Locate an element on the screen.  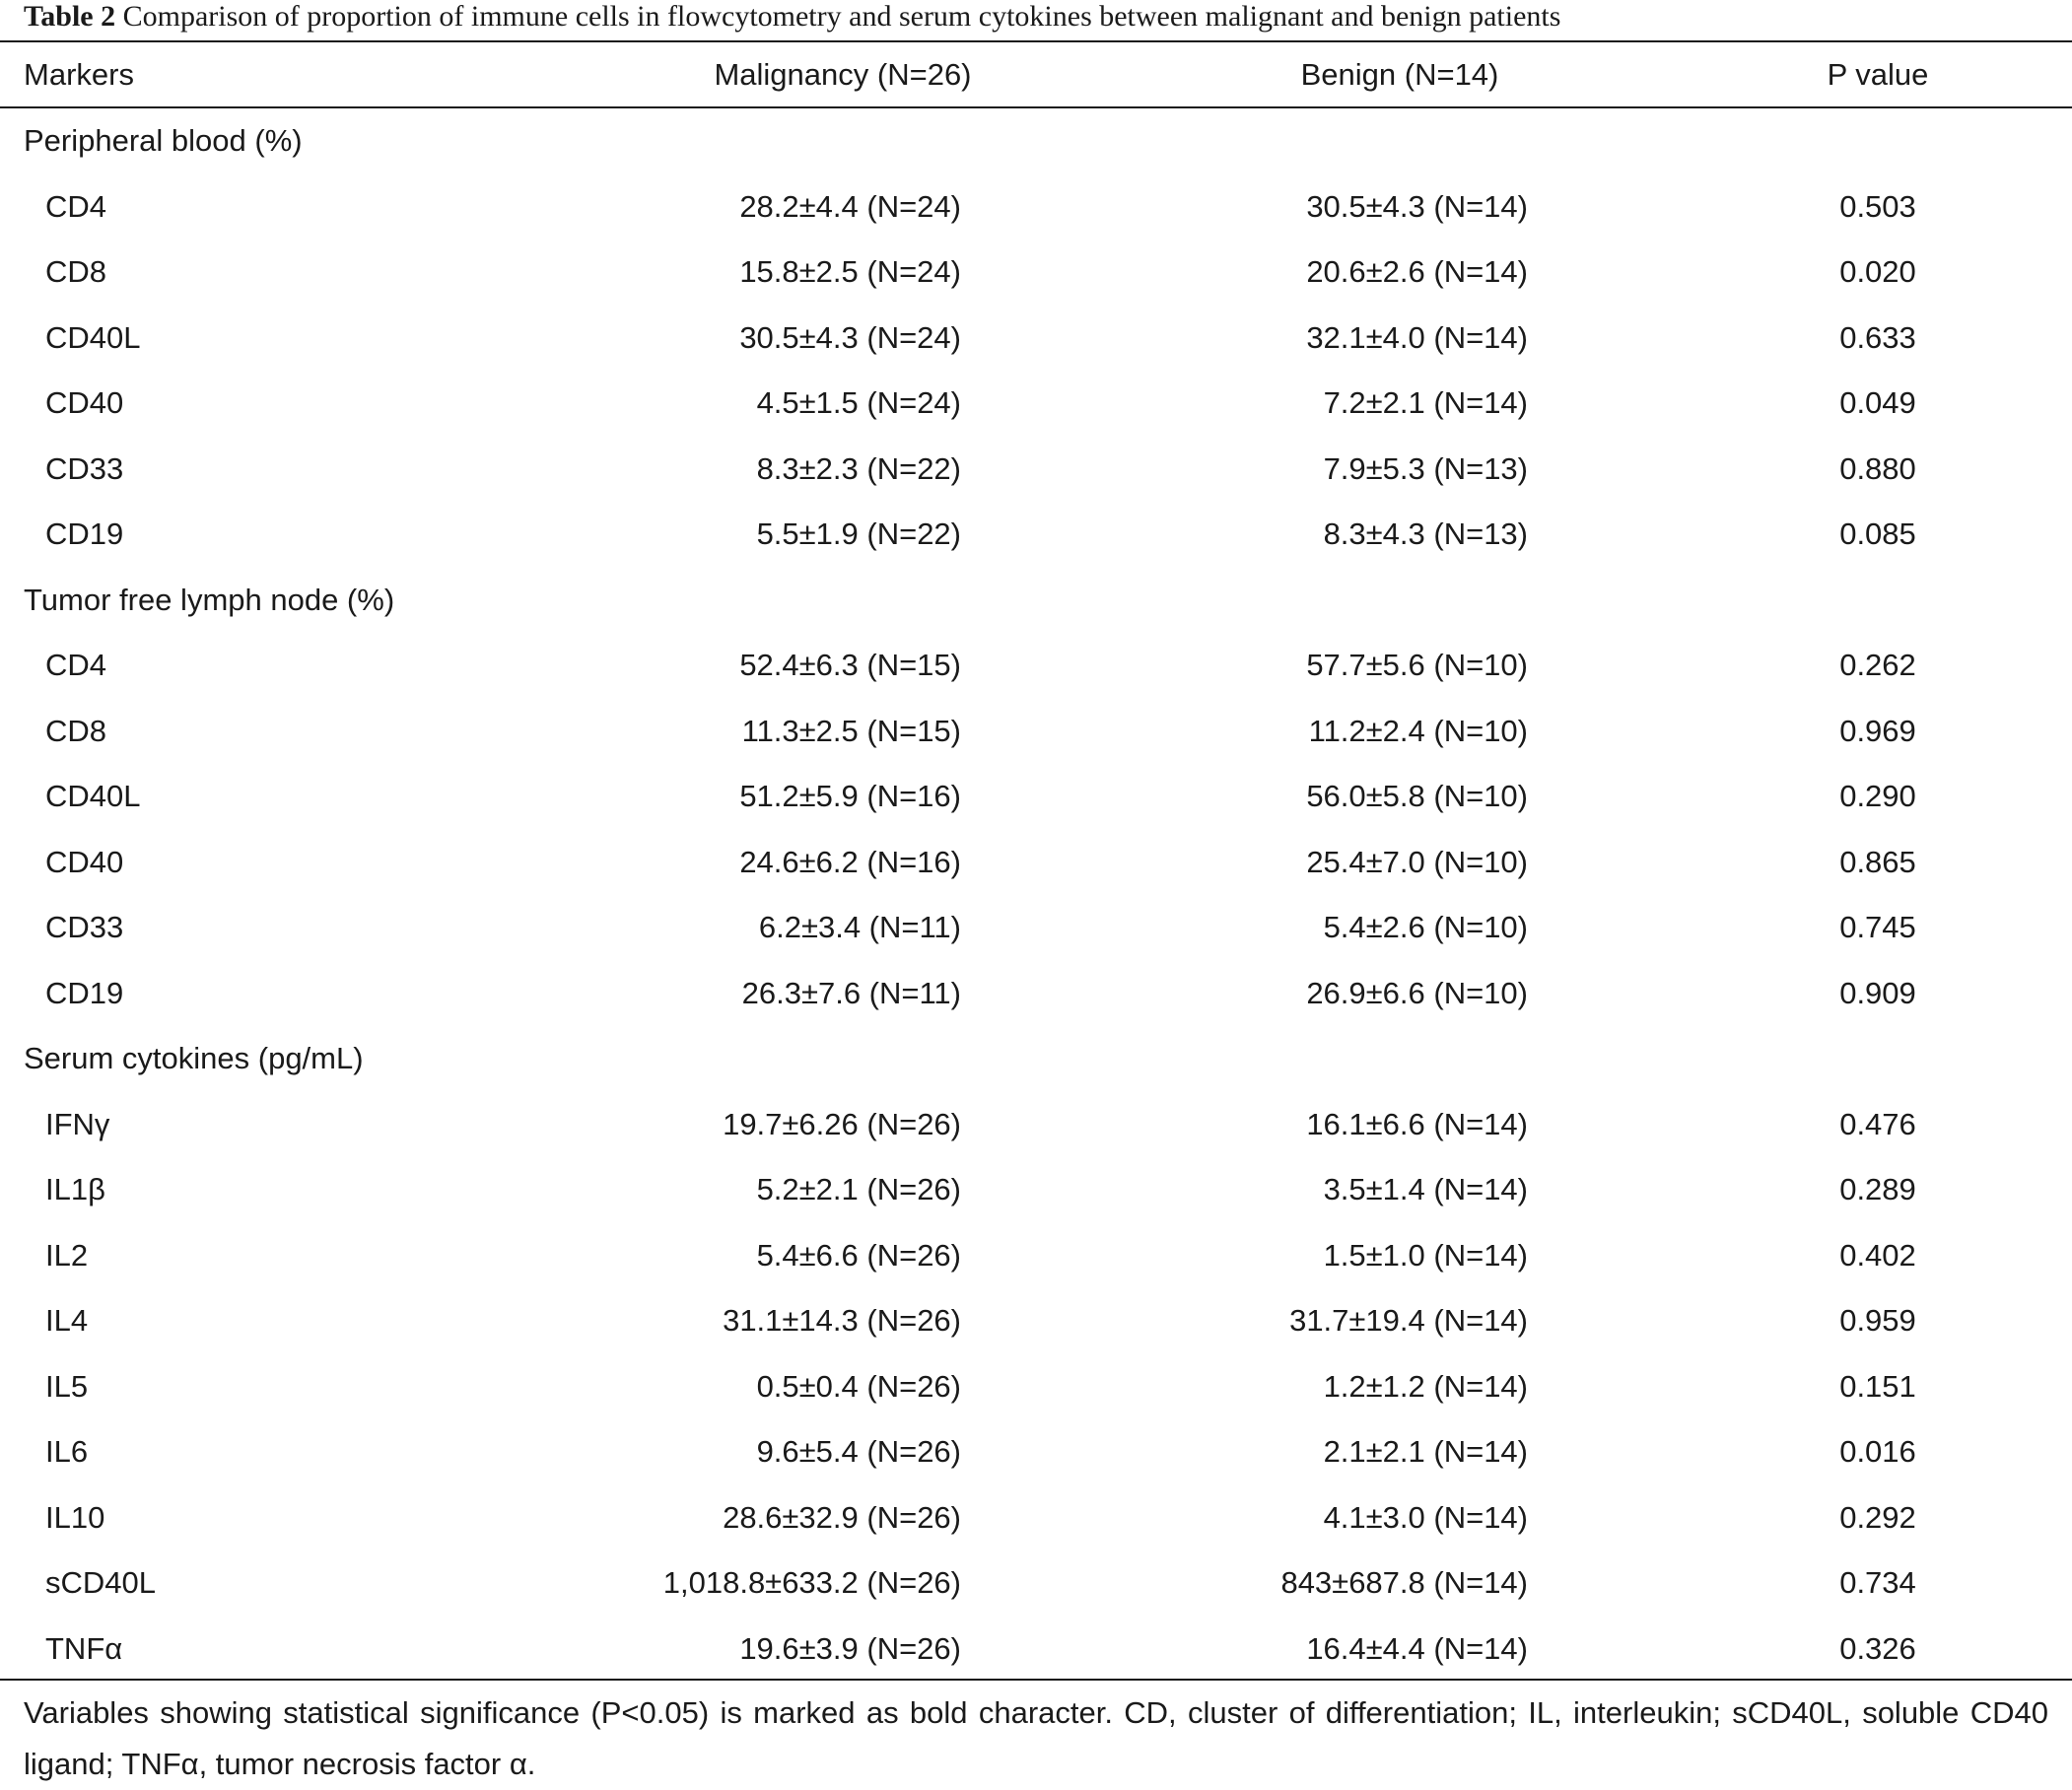
marker-cell: CD40L is located at coordinates (93, 796).